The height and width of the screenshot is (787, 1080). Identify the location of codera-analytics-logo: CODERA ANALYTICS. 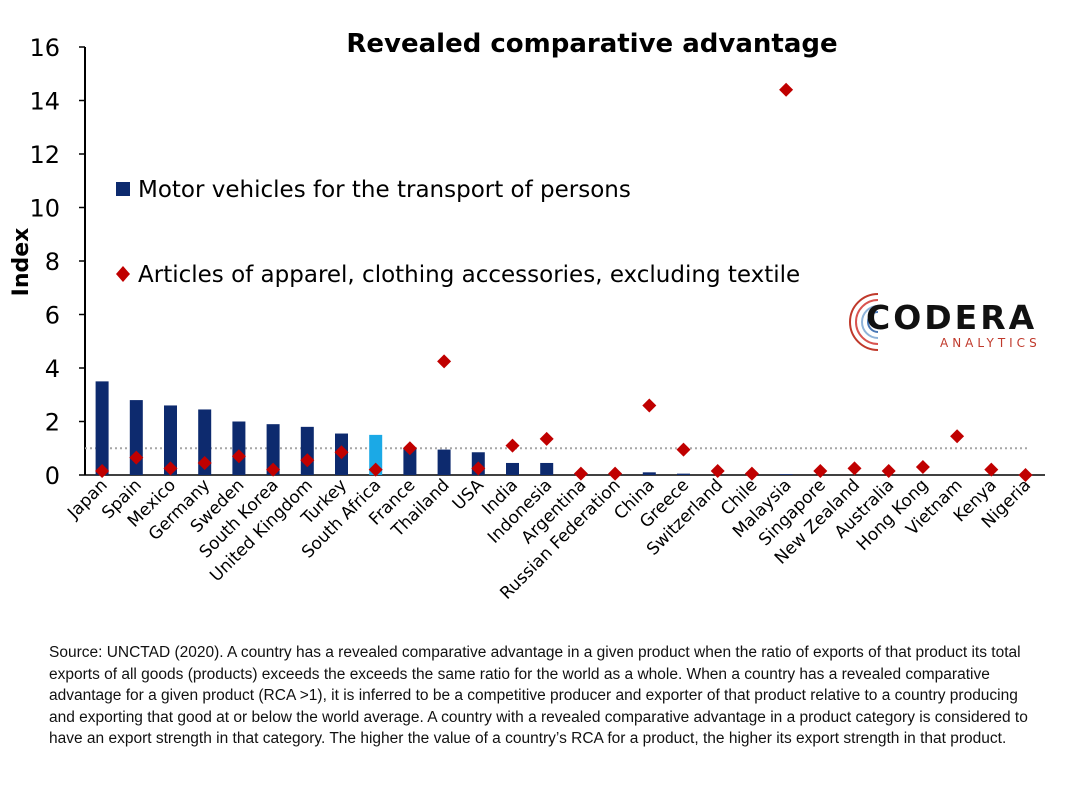
(948, 322).